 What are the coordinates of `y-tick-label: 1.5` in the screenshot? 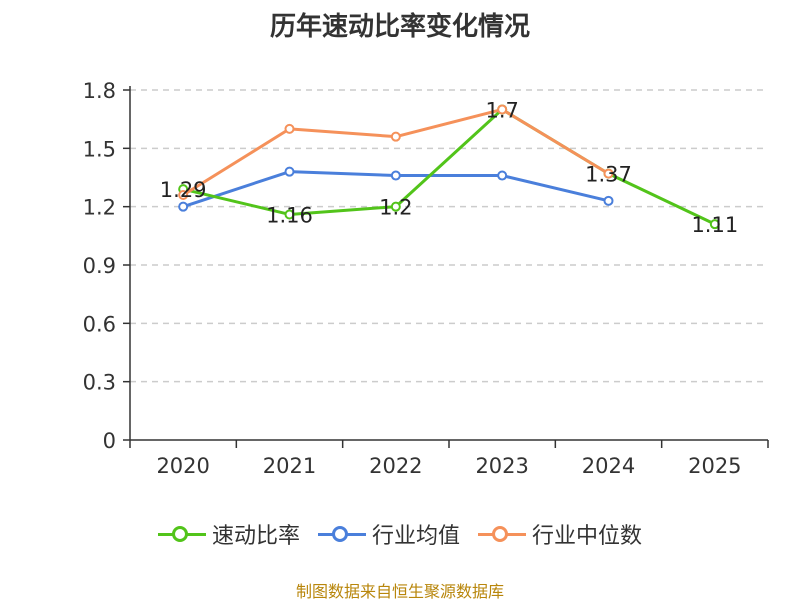 It's located at (99, 149).